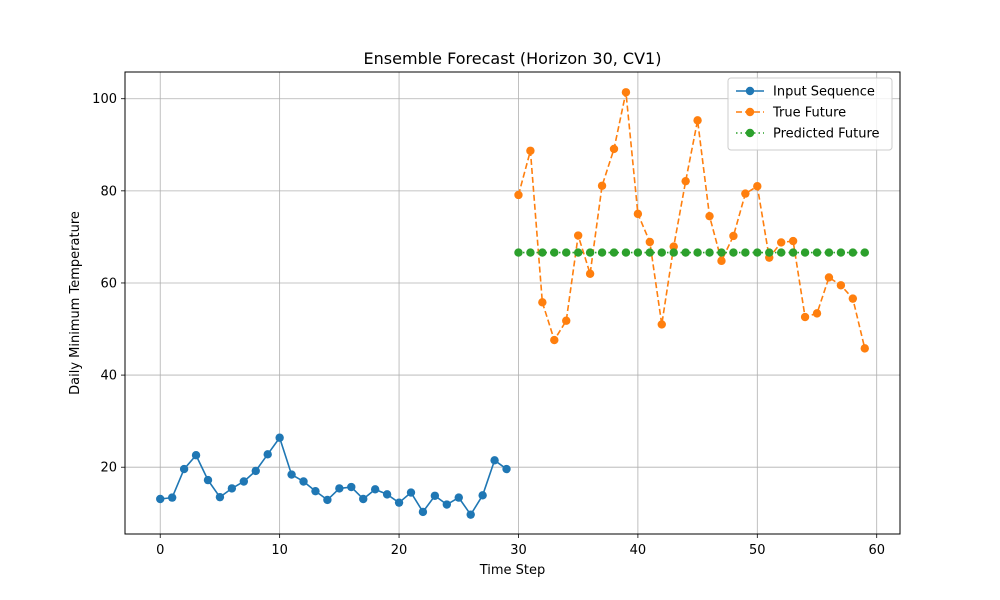 The image size is (1000, 600). What do you see at coordinates (638, 550) in the screenshot?
I see `x-tick-label: 40` at bounding box center [638, 550].